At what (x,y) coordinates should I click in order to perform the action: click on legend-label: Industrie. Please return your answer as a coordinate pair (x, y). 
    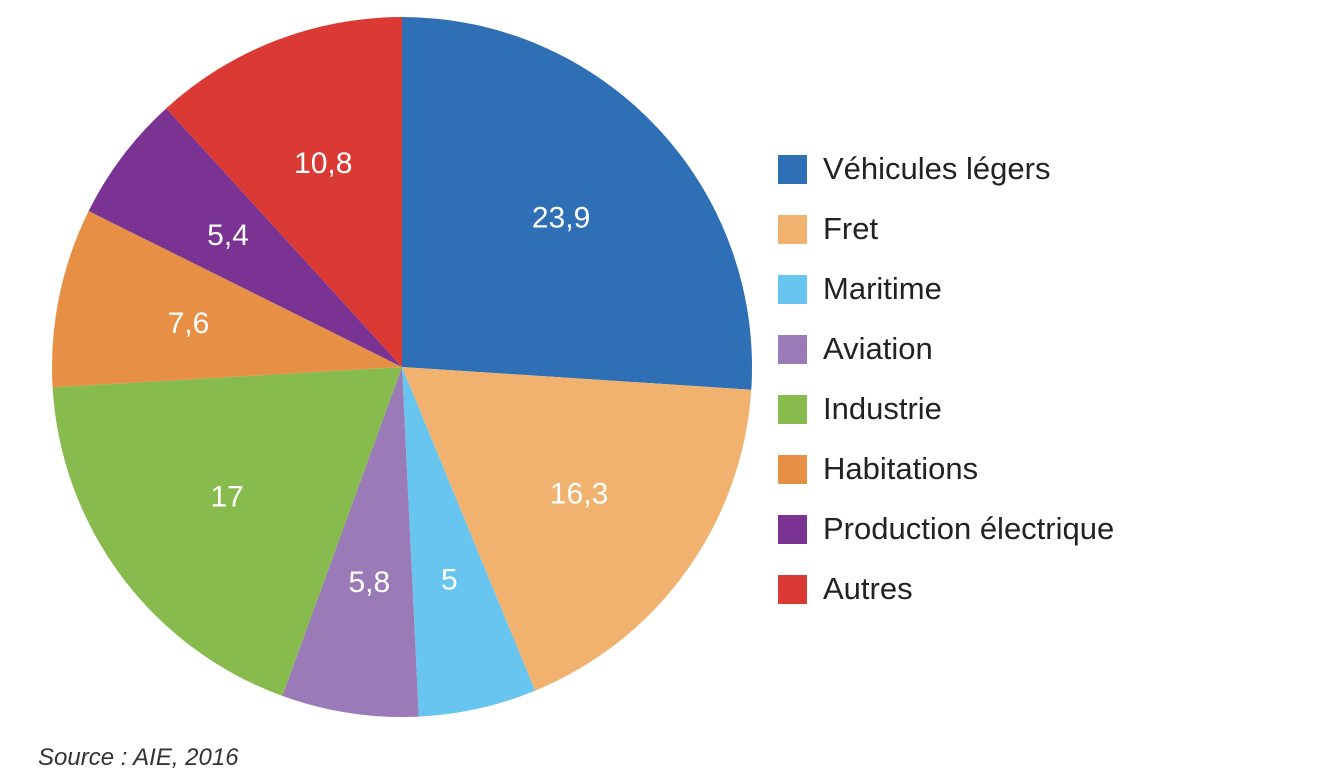
    Looking at the image, I should click on (882, 408).